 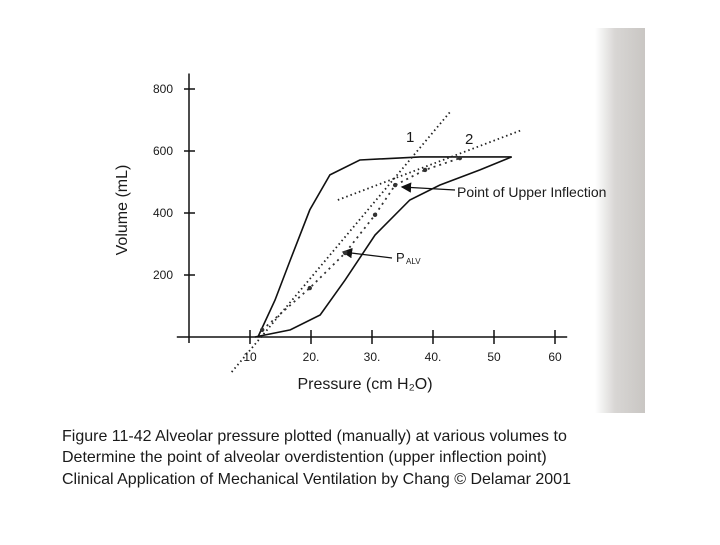 What do you see at coordinates (250, 357) in the screenshot?
I see `x-tick-label: 10` at bounding box center [250, 357].